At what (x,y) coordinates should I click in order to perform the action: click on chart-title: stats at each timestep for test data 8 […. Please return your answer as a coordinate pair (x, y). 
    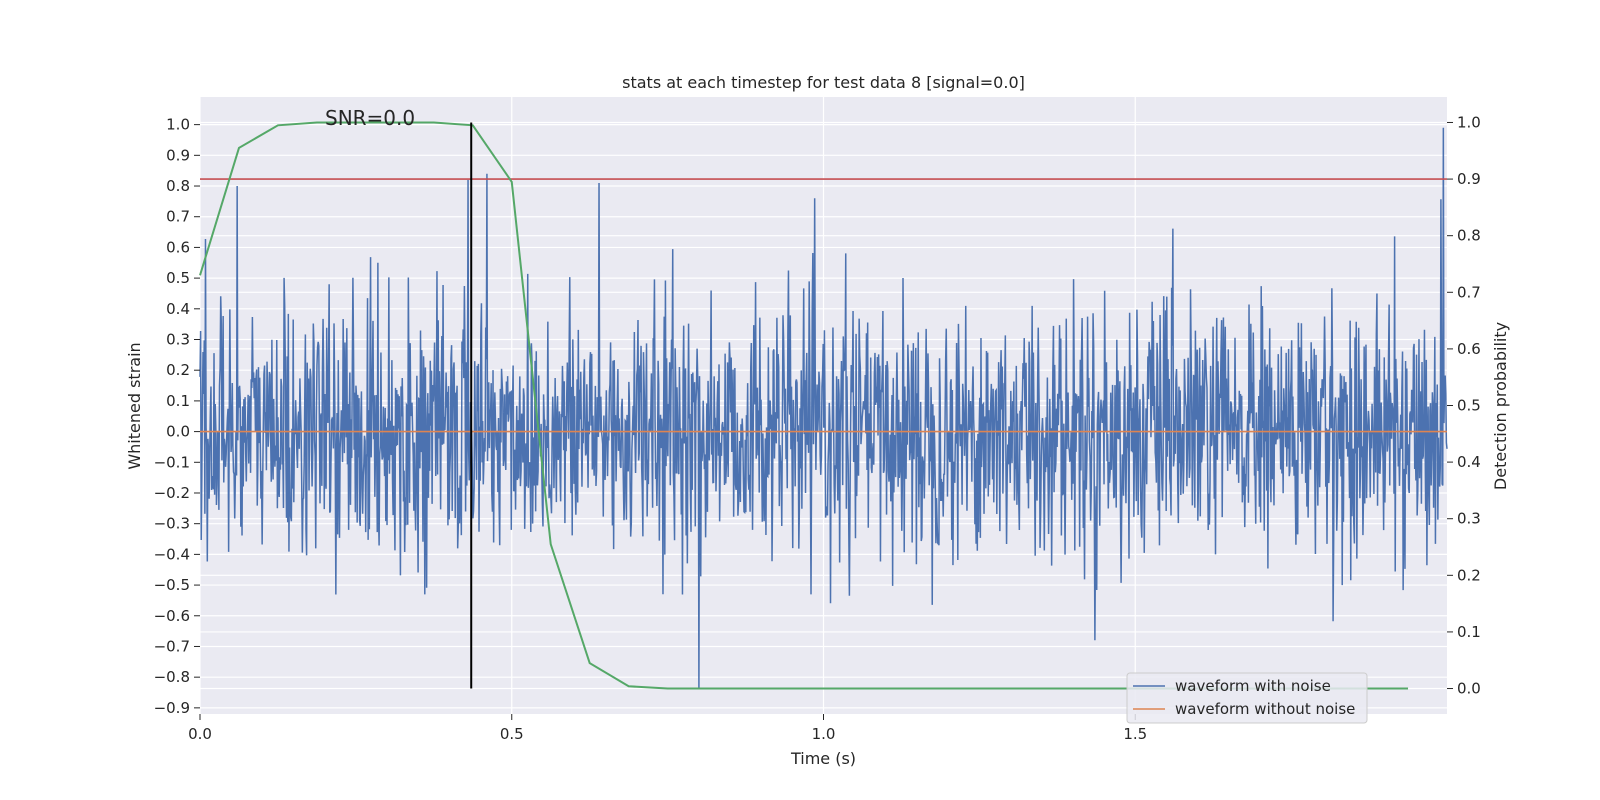
    Looking at the image, I should click on (823, 82).